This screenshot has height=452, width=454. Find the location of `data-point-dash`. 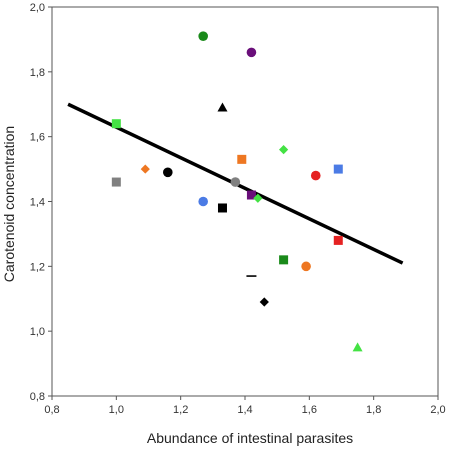

data-point-dash is located at coordinates (251, 276).